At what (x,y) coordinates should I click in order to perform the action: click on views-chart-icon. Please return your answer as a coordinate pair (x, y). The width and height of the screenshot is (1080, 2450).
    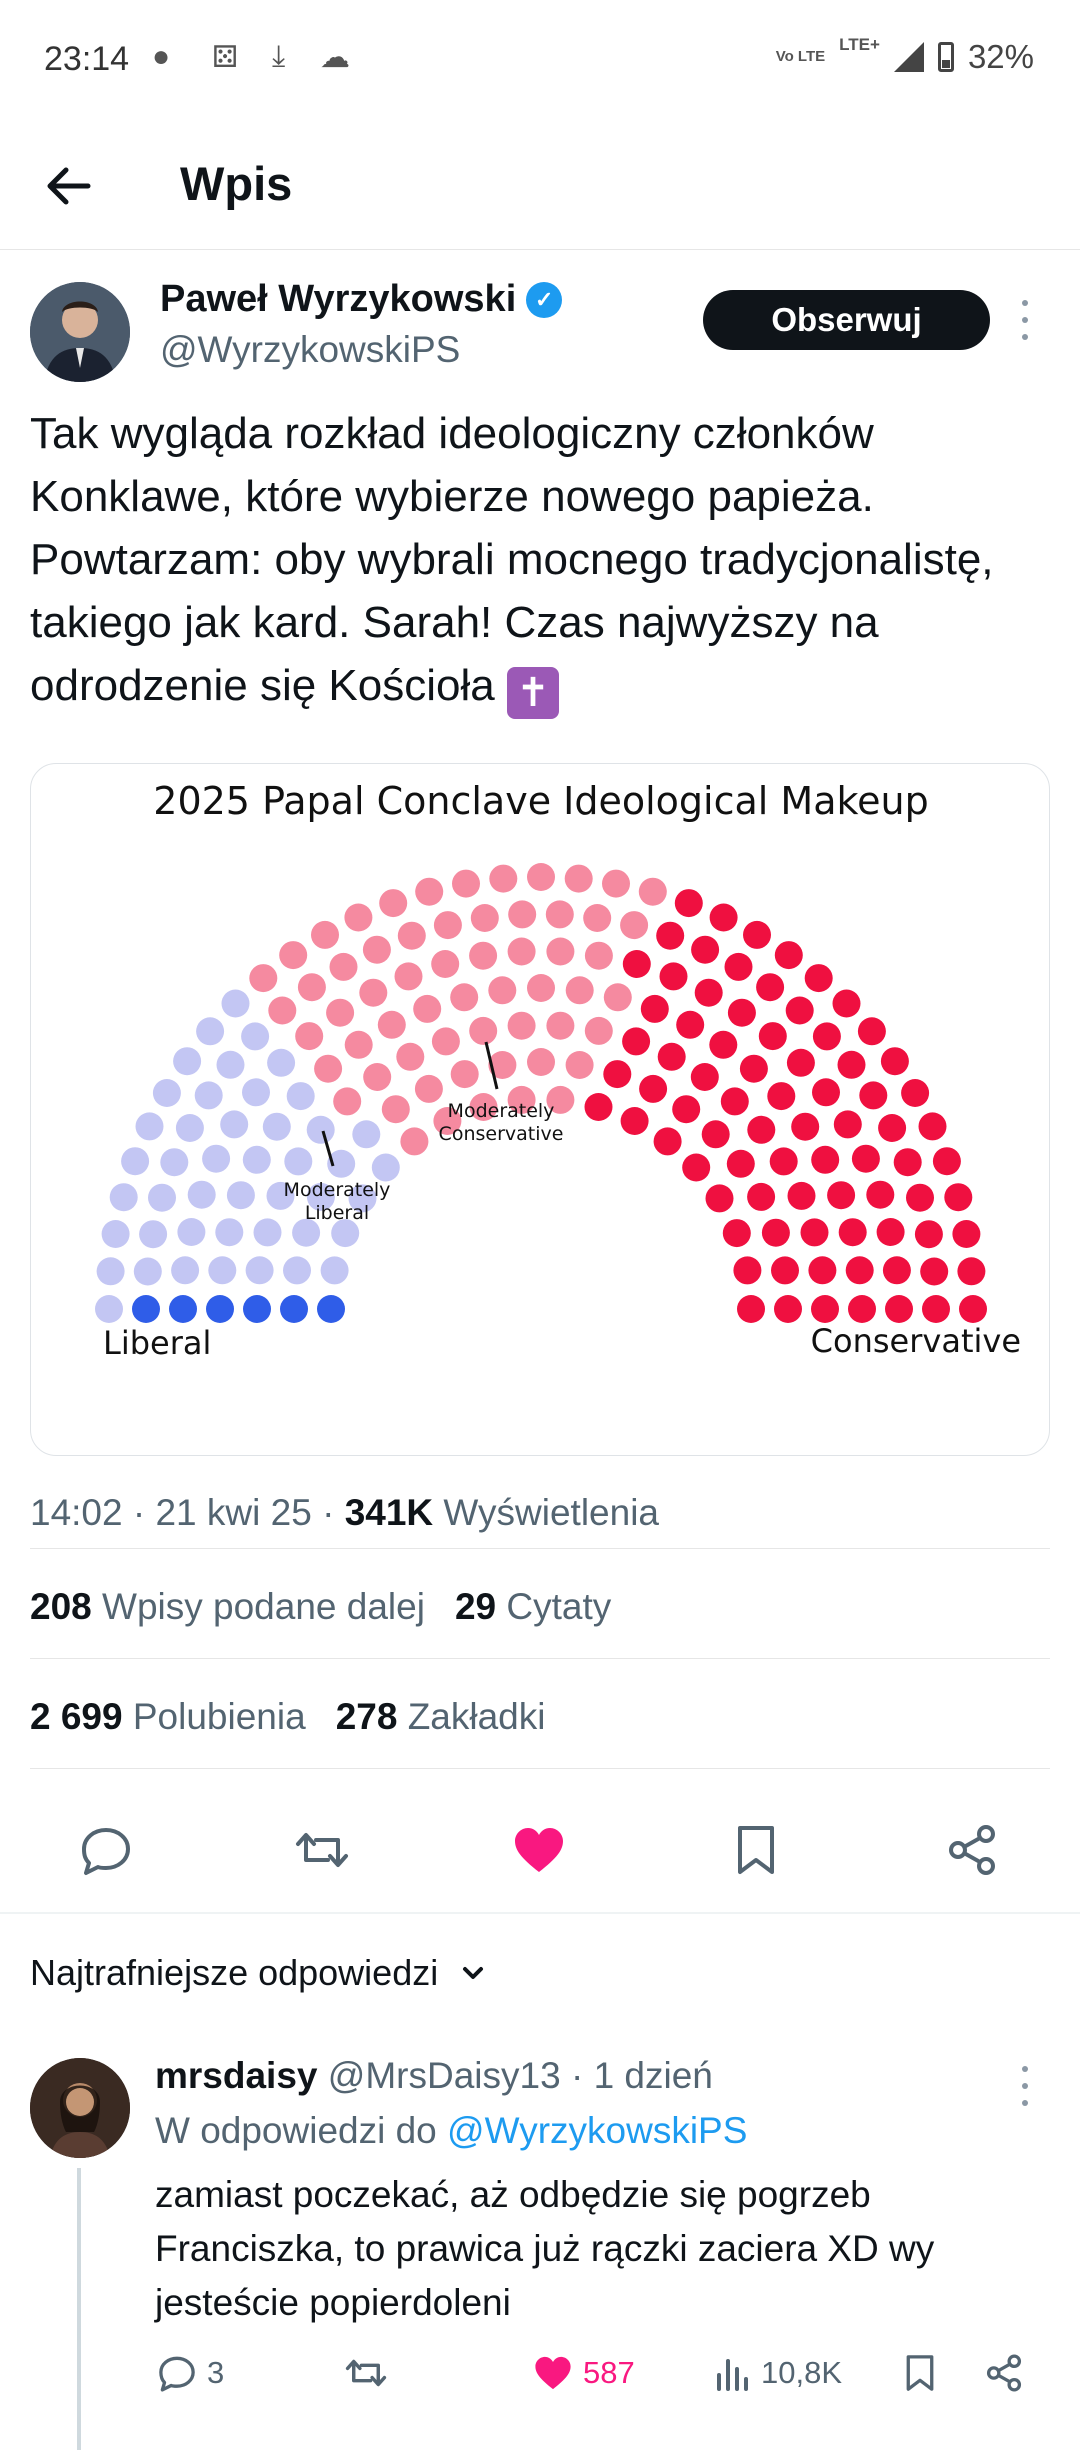
    Looking at the image, I should click on (732, 2375).